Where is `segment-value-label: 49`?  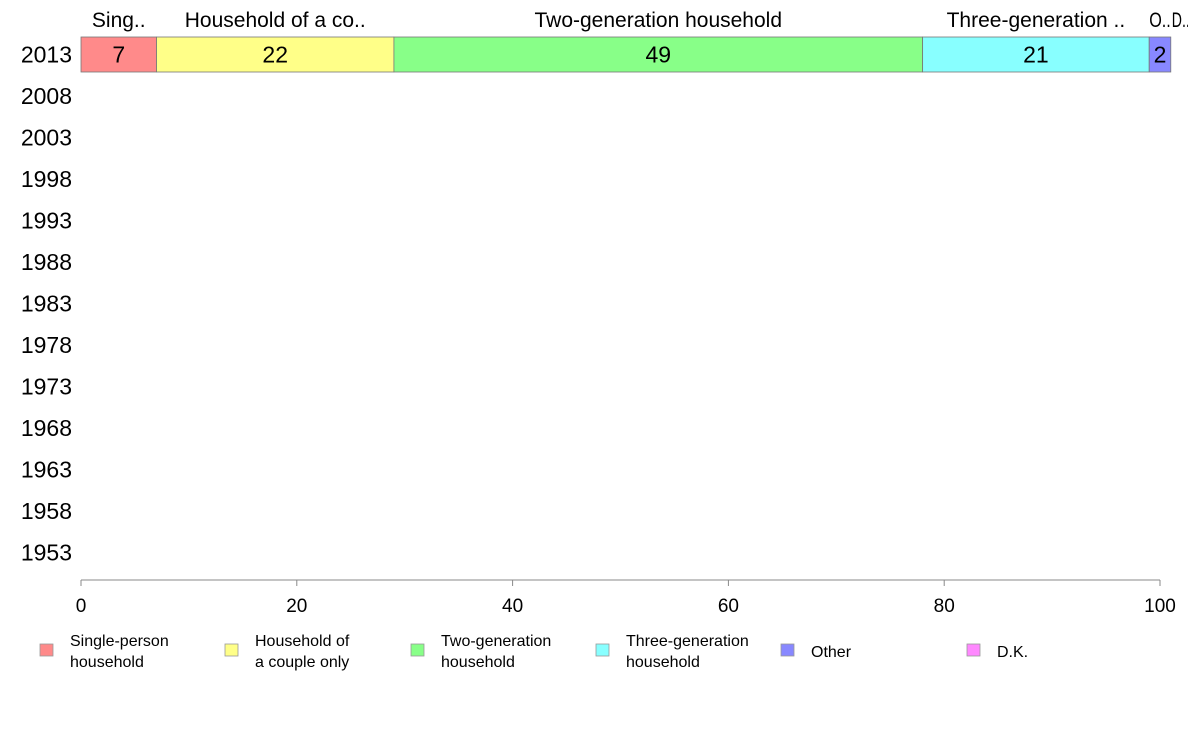 segment-value-label: 49 is located at coordinates (658, 55).